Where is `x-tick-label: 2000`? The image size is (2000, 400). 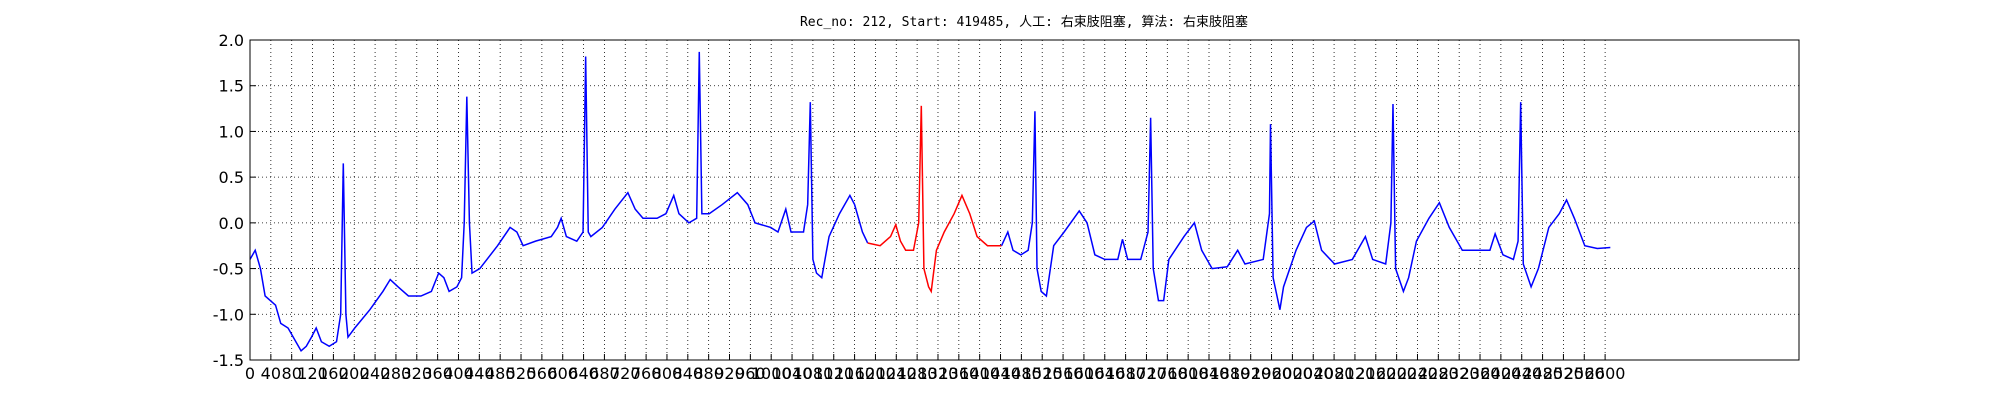 x-tick-label: 2000 is located at coordinates (1292, 373).